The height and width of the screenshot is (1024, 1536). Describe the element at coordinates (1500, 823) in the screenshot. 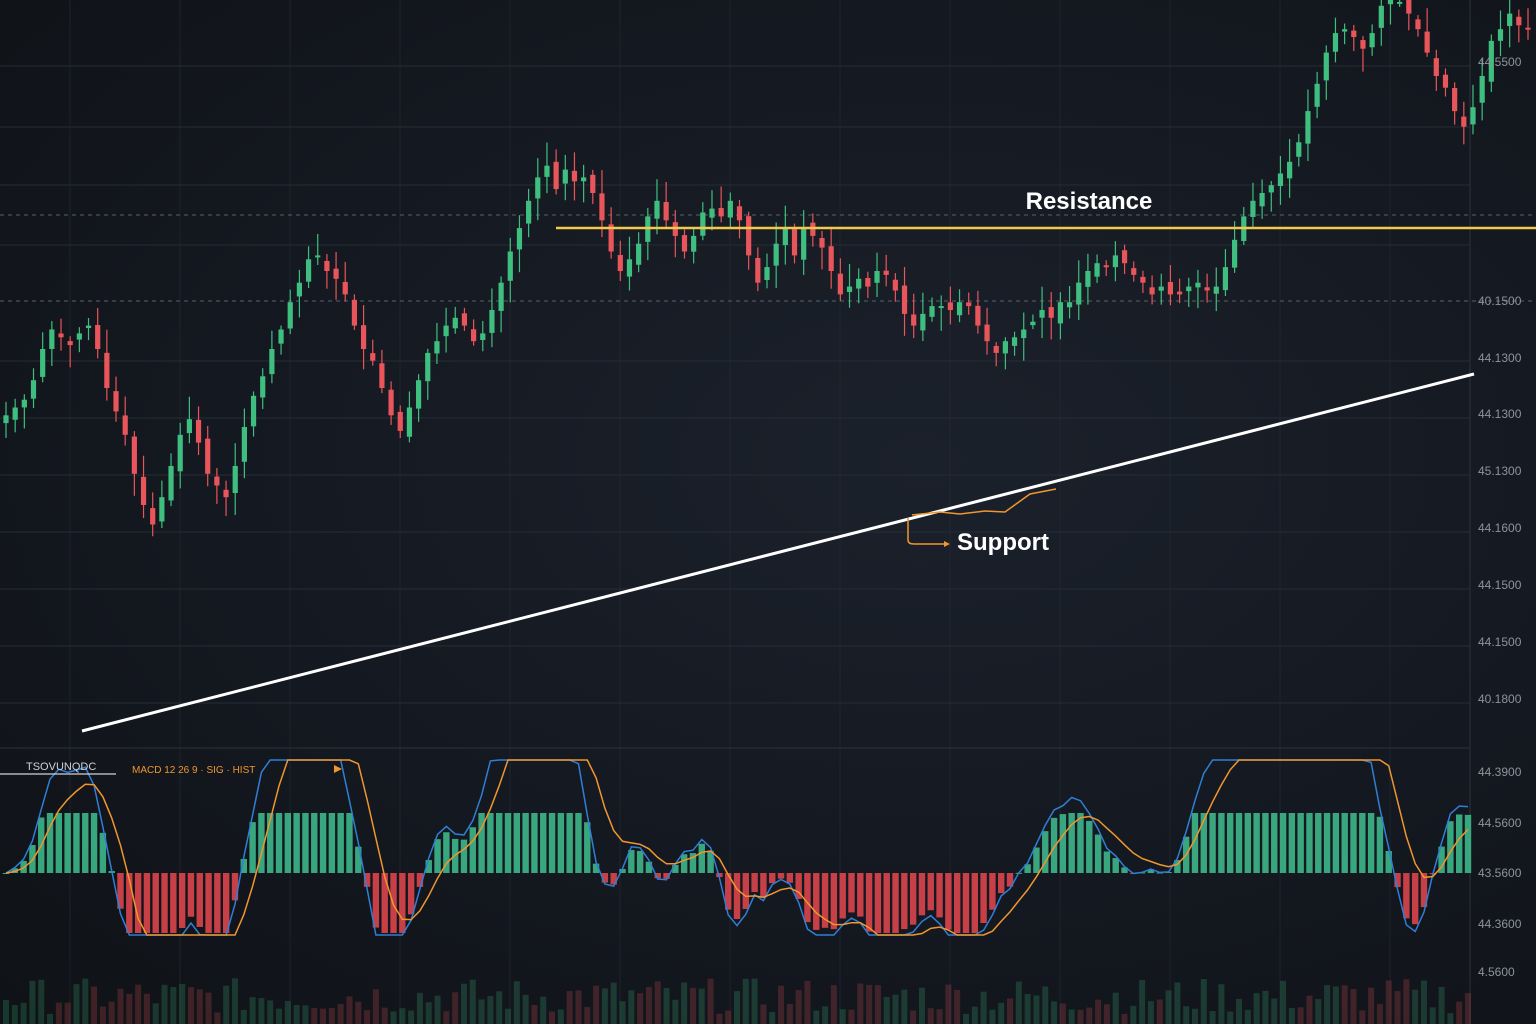

I see `macd-axis-label: 44.5600` at that location.